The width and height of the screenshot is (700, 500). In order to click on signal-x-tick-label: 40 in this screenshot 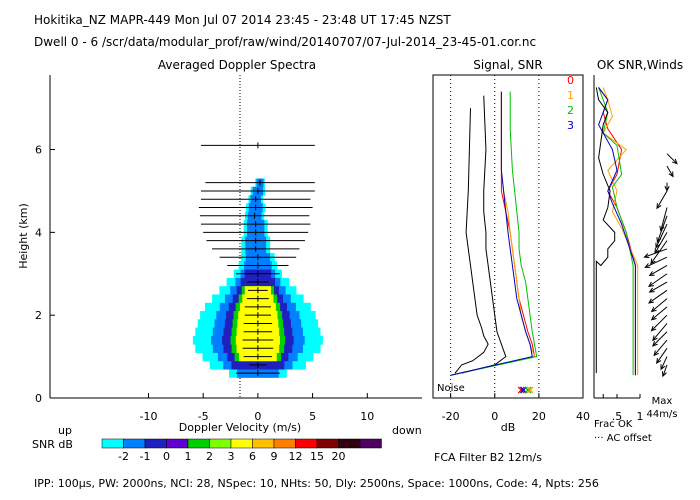, I will do `click(583, 416)`.